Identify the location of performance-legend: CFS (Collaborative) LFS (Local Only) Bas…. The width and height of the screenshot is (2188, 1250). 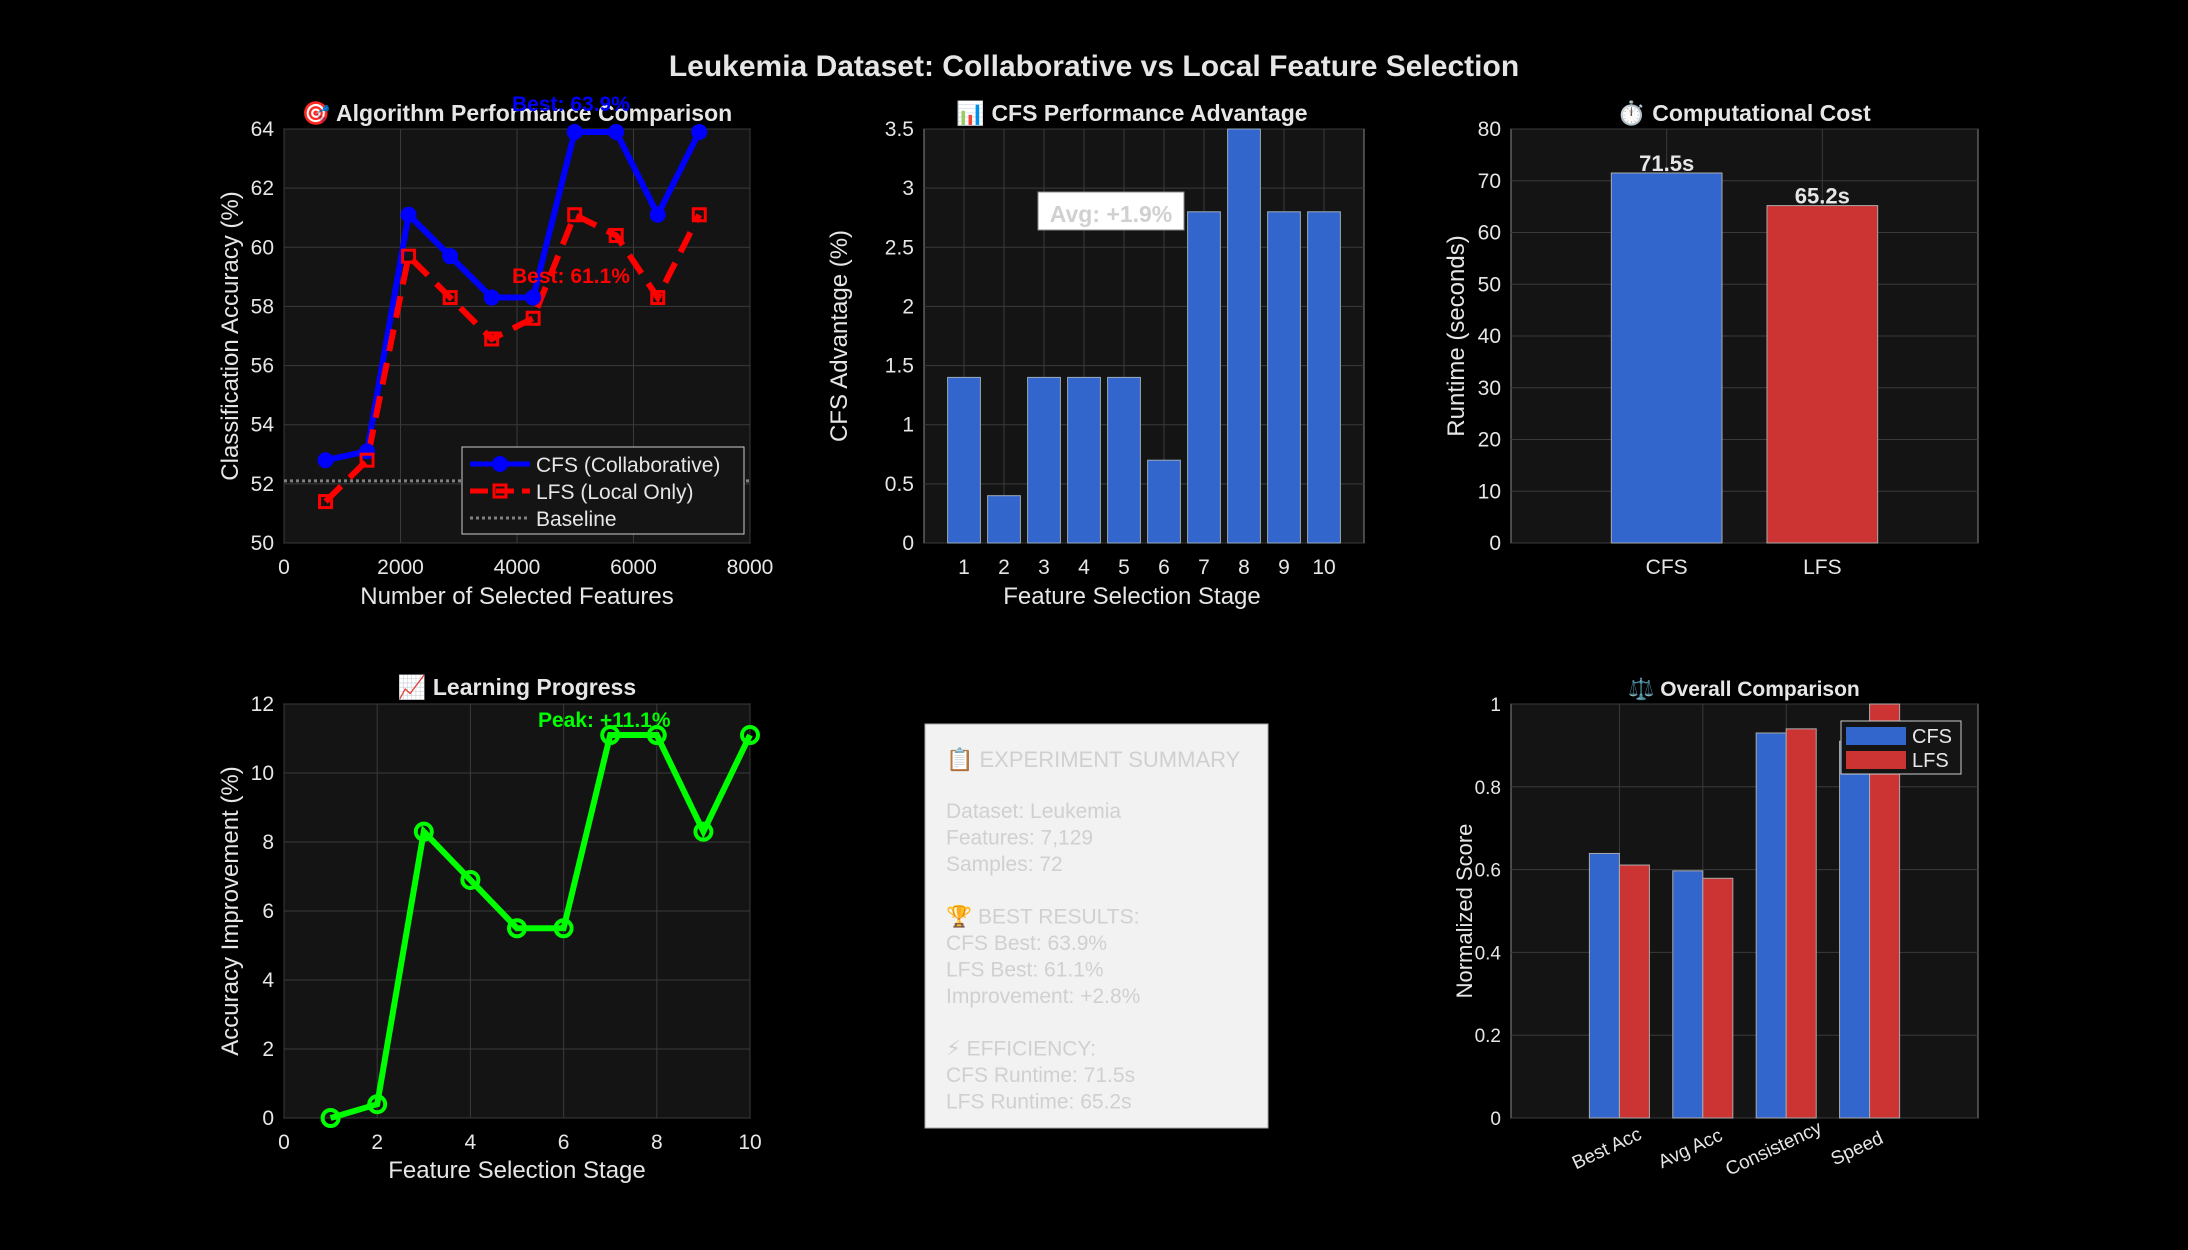
(603, 490).